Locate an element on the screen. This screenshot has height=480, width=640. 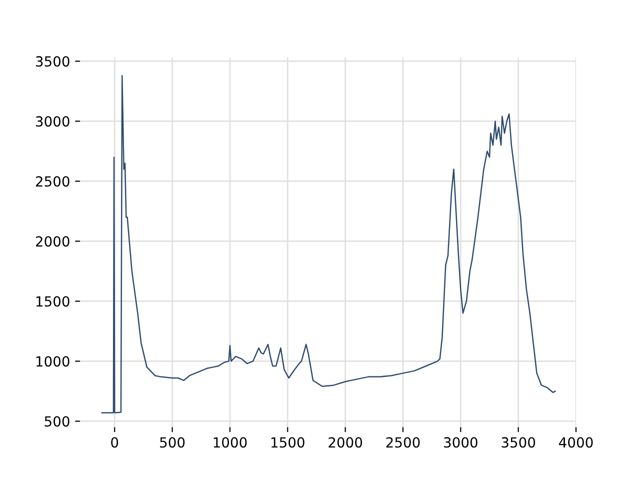
x-tick-label: 4000 is located at coordinates (576, 442).